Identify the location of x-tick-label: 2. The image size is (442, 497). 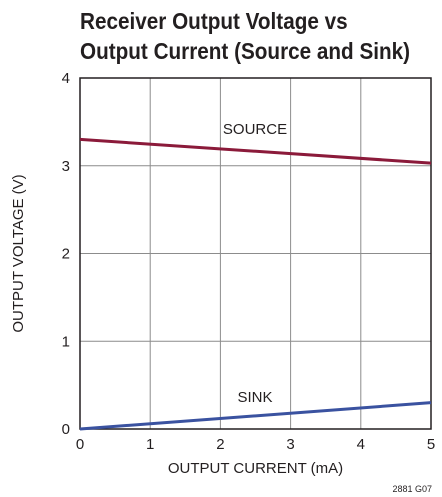
(220, 444).